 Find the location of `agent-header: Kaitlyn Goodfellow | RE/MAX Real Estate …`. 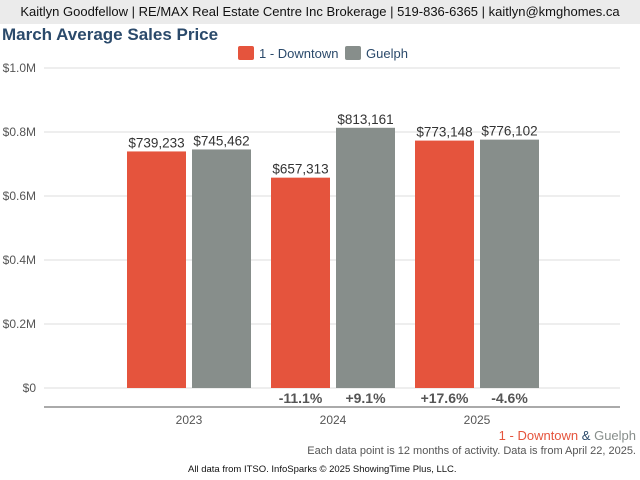

agent-header: Kaitlyn Goodfellow | RE/MAX Real Estate … is located at coordinates (320, 12).